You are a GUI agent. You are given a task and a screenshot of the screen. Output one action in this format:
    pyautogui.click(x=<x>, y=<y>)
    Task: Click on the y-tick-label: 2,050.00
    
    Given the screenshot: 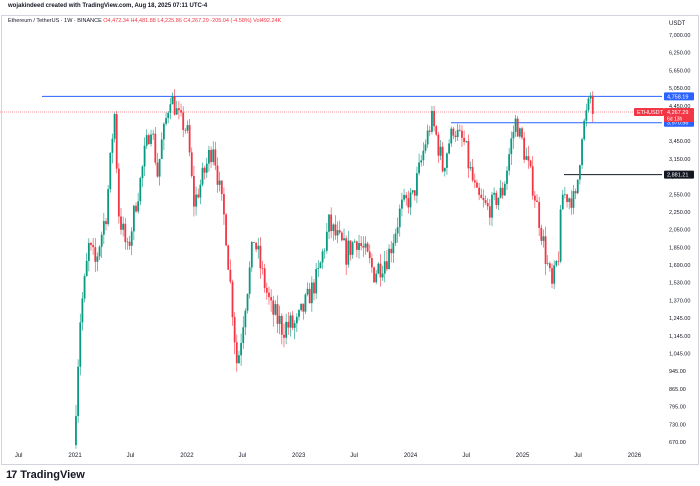 What is the action you would take?
    pyautogui.click(x=679, y=231)
    